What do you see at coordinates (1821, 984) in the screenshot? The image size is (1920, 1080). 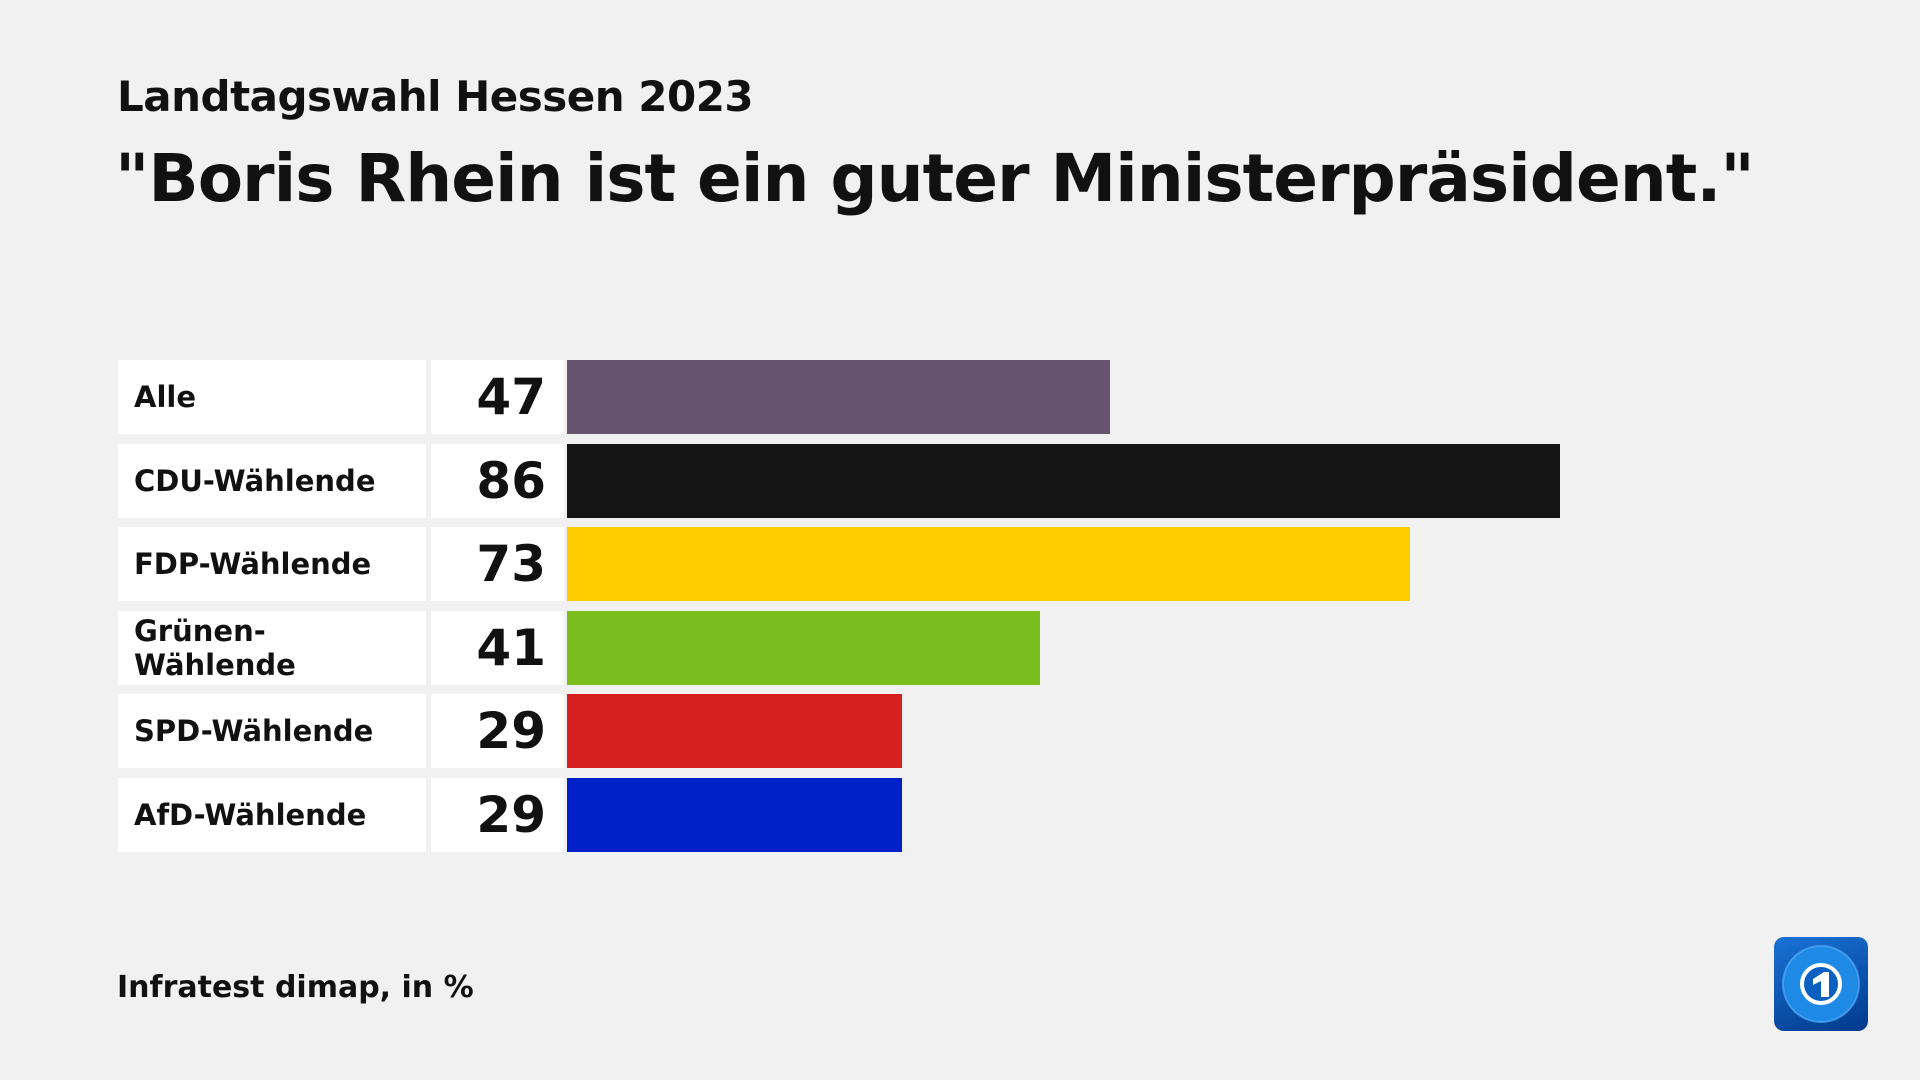 I see `tagesschau-logo-icon` at bounding box center [1821, 984].